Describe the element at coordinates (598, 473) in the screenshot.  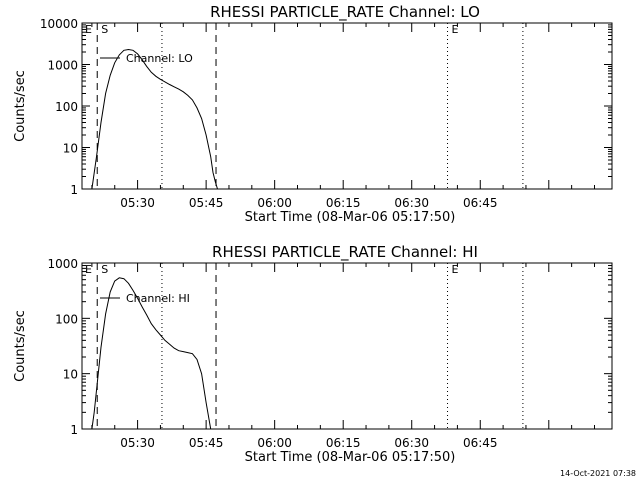
I see `footer-timestamp: 14-Oct-2021 07:38` at that location.